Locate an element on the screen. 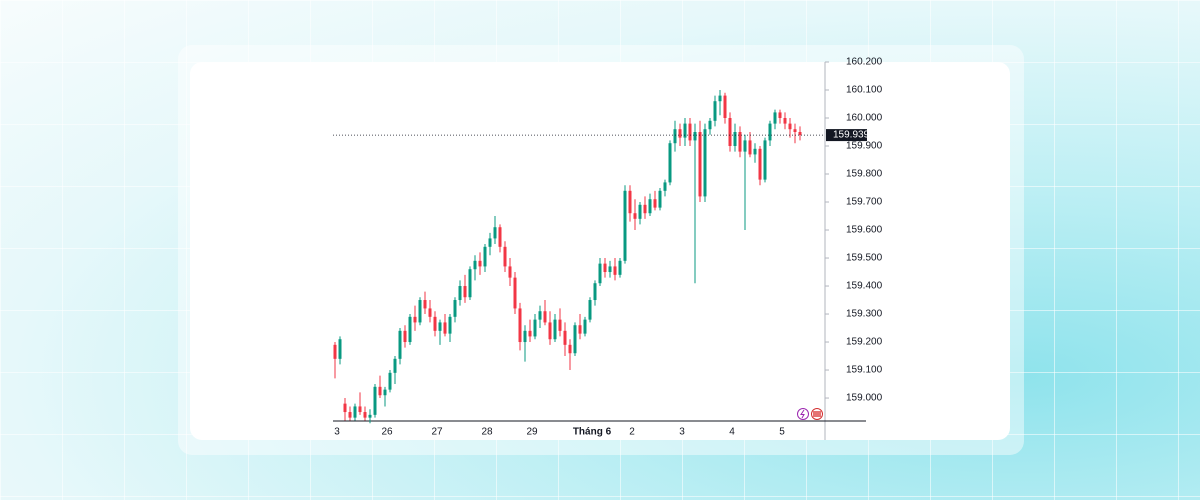  y-tick-label: 159.200 is located at coordinates (864, 342).